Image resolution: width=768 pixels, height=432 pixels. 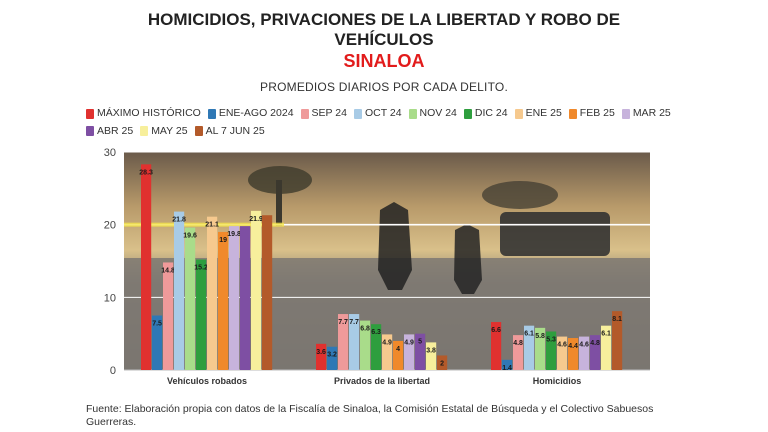 What do you see at coordinates (212, 225) in the screenshot?
I see `bar-value-label: 21.1` at bounding box center [212, 225].